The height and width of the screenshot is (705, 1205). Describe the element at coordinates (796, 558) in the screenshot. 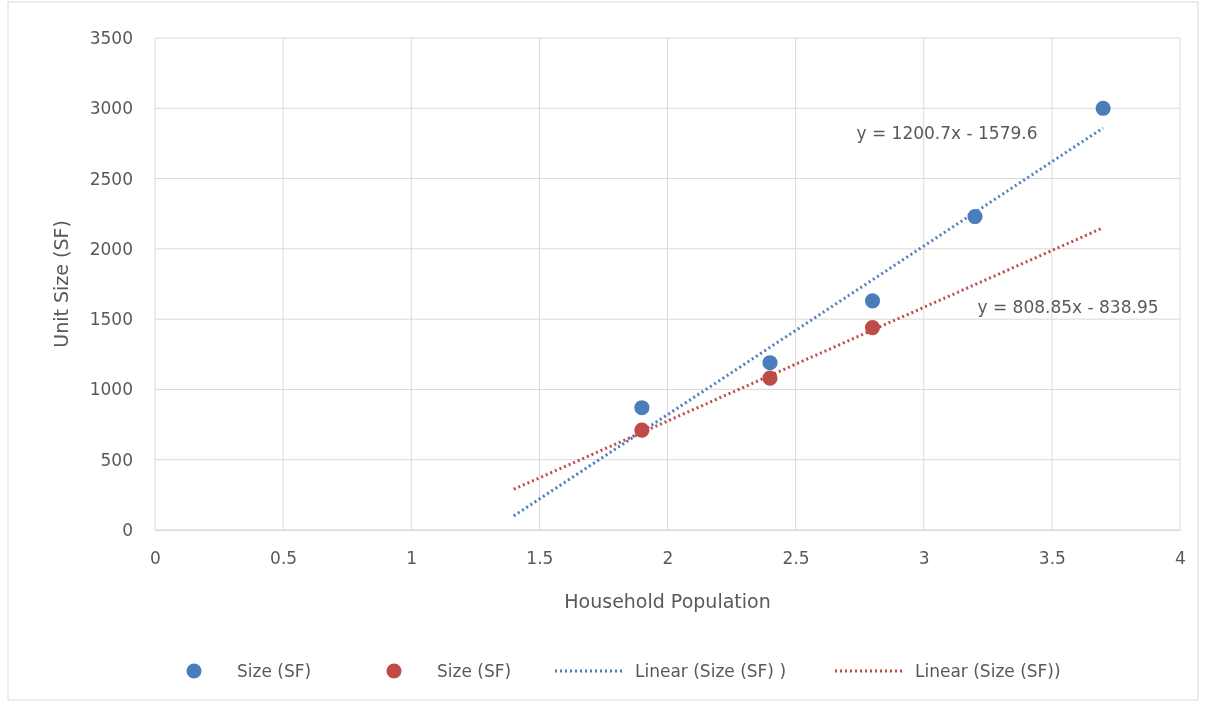

I see `x-tick-label: 2.5` at that location.